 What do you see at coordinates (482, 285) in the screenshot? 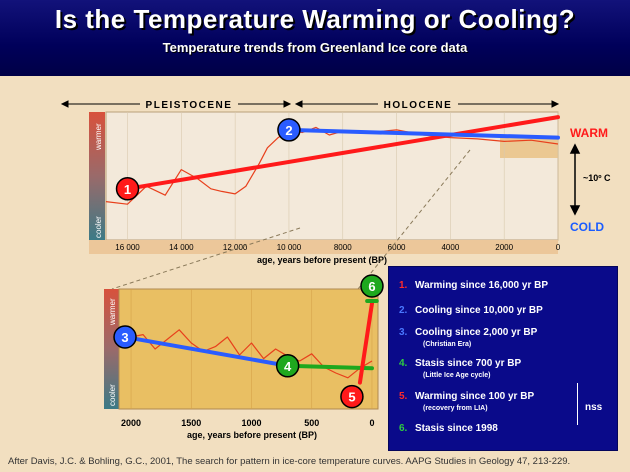
I see `legend-item-1-text: Warming since 16,000 yr BP` at bounding box center [482, 285].